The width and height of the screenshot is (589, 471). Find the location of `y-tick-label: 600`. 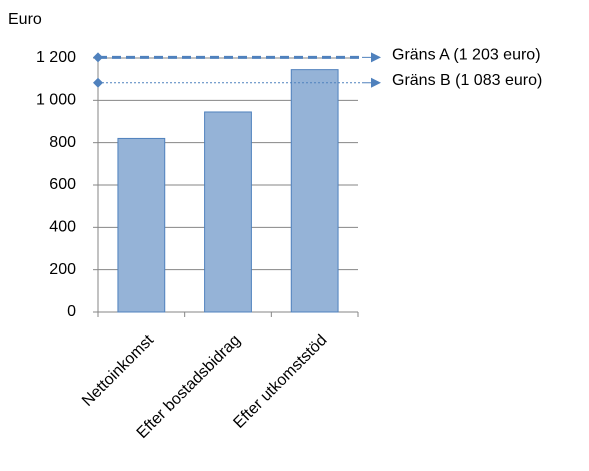

y-tick-label: 600 is located at coordinates (62, 184).